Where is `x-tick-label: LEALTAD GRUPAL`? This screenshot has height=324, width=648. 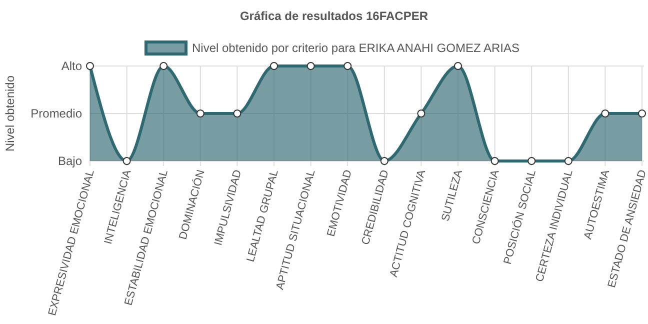 x-tick-label: LEALTAD GRUPAL is located at coordinates (262, 216).